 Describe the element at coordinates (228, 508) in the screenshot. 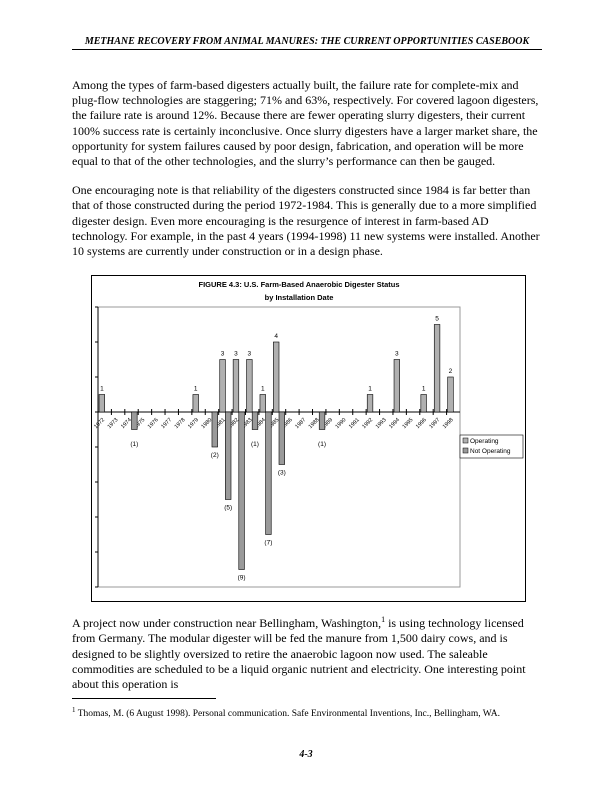

I see `data-label: (5)` at that location.